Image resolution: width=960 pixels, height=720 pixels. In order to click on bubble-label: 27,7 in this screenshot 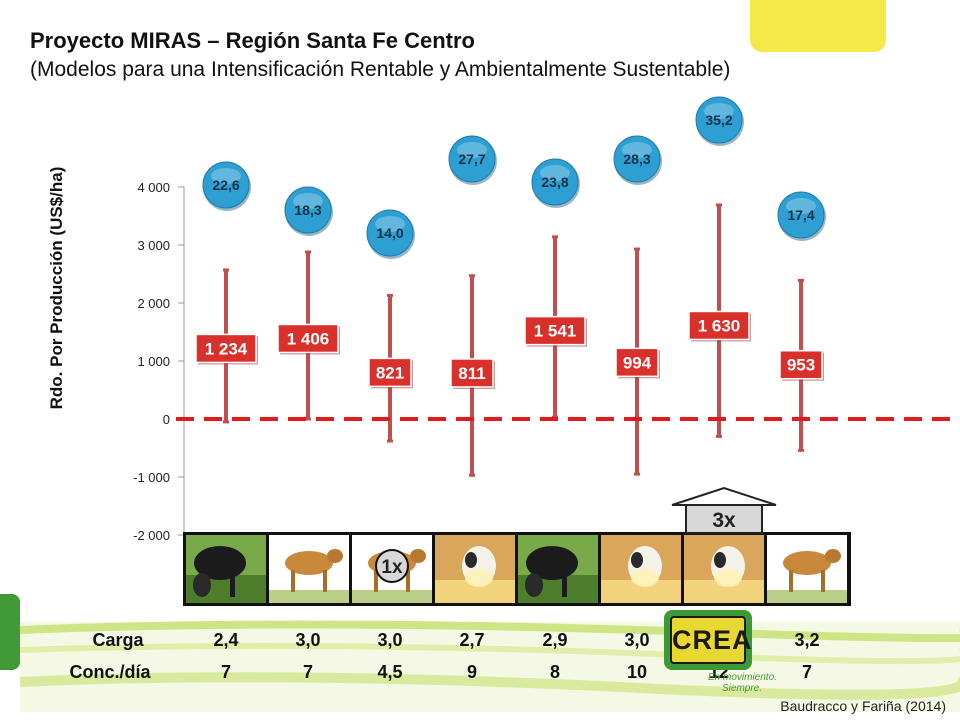, I will do `click(471, 159)`.